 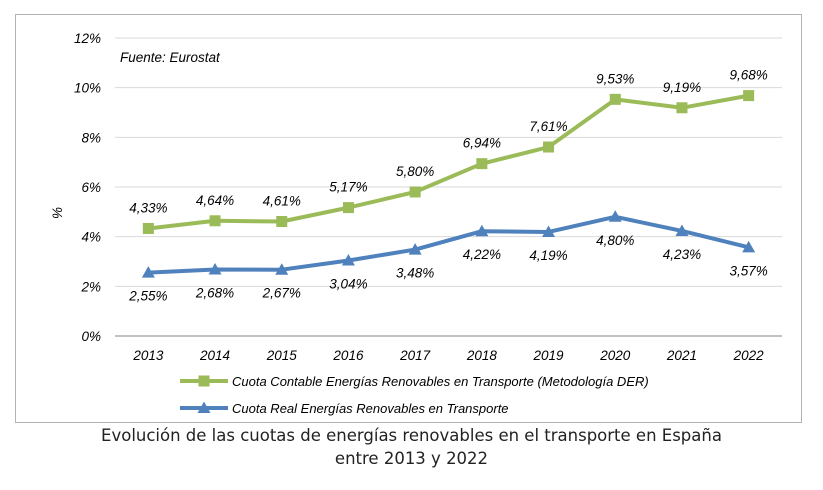 I want to click on data-label-real: 4,80%, so click(x=615, y=240).